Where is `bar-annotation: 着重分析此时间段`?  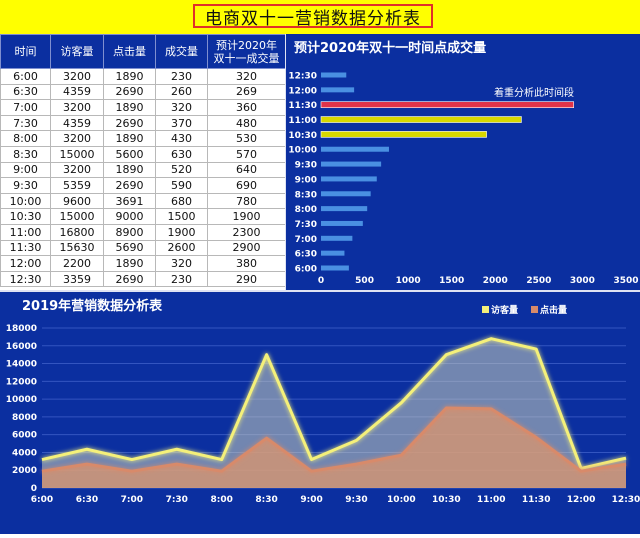 bar-annotation: 着重分析此时间段 is located at coordinates (534, 92).